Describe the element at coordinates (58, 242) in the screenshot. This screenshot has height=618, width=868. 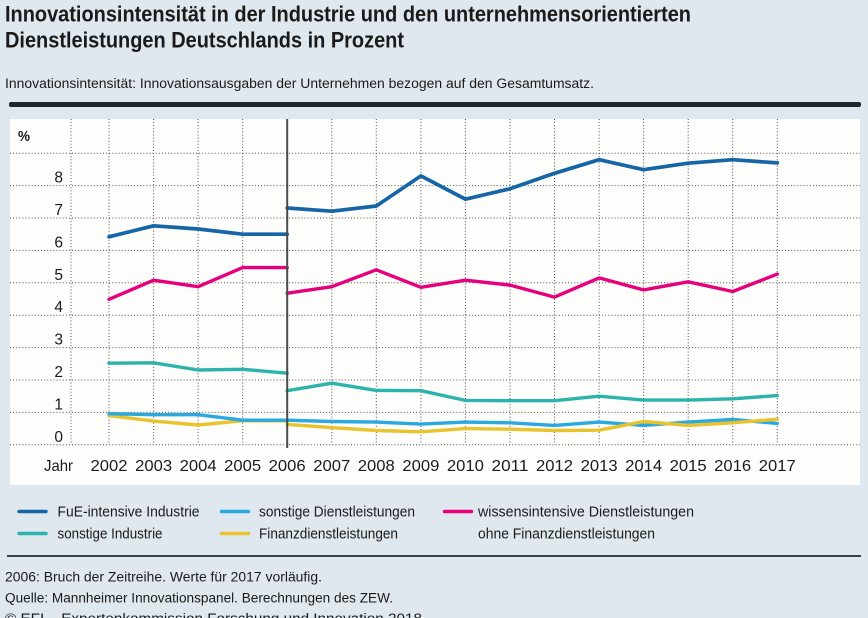
I see `svg-text: 6` at that location.